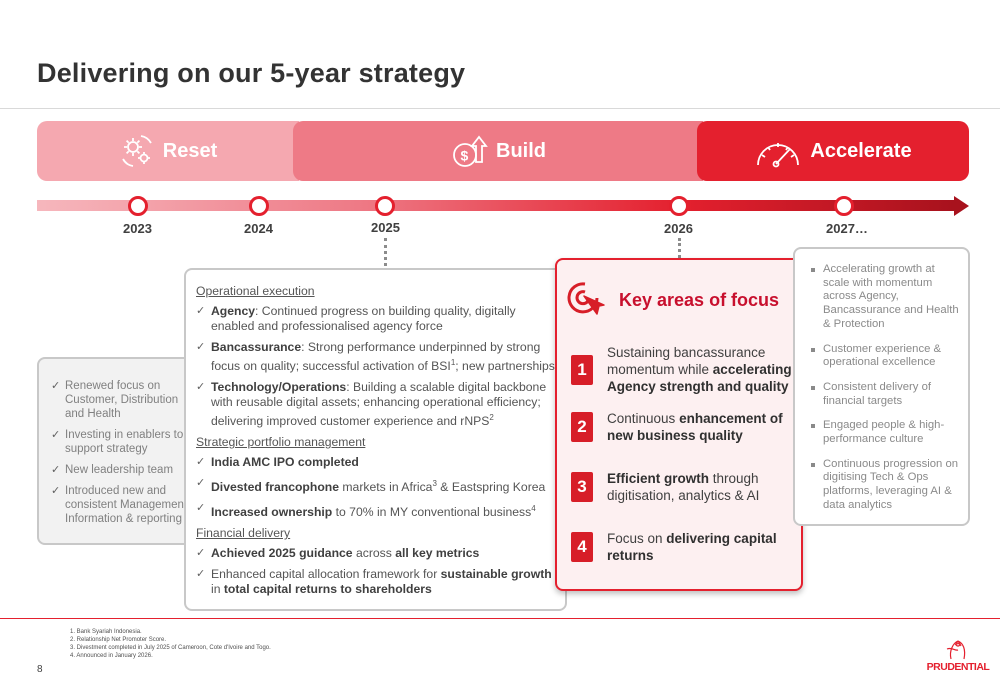  I want to click on phase-accelerate-banner: Accelerate, so click(833, 151).